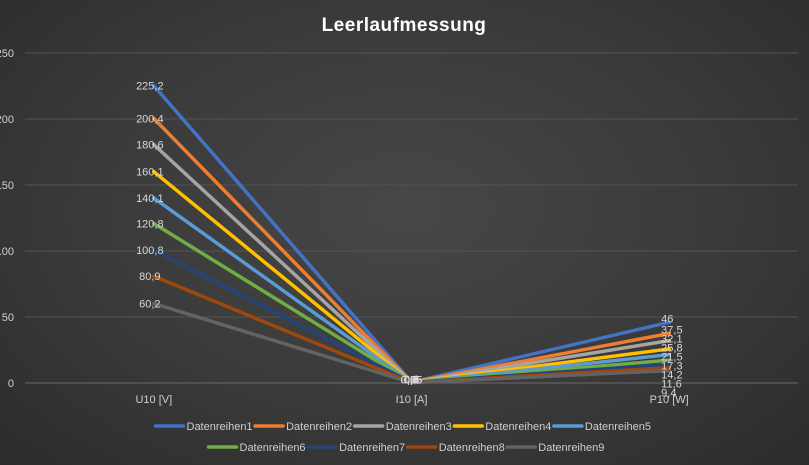 Image resolution: width=809 pixels, height=465 pixels. What do you see at coordinates (571, 448) in the screenshot?
I see `legend-label: Datenreihen9` at bounding box center [571, 448].